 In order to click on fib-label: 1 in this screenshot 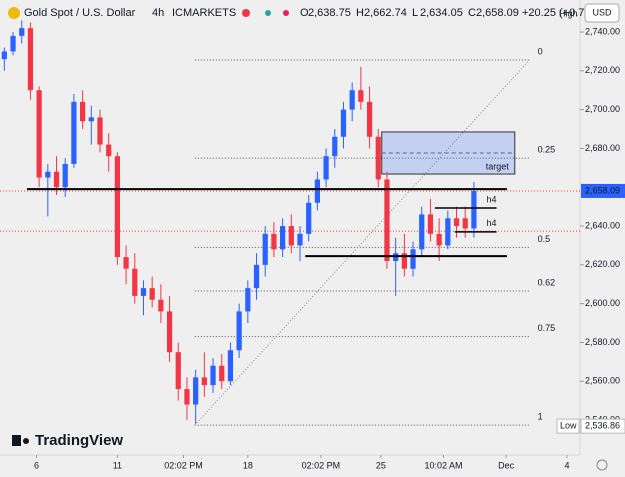, I will do `click(540, 416)`.